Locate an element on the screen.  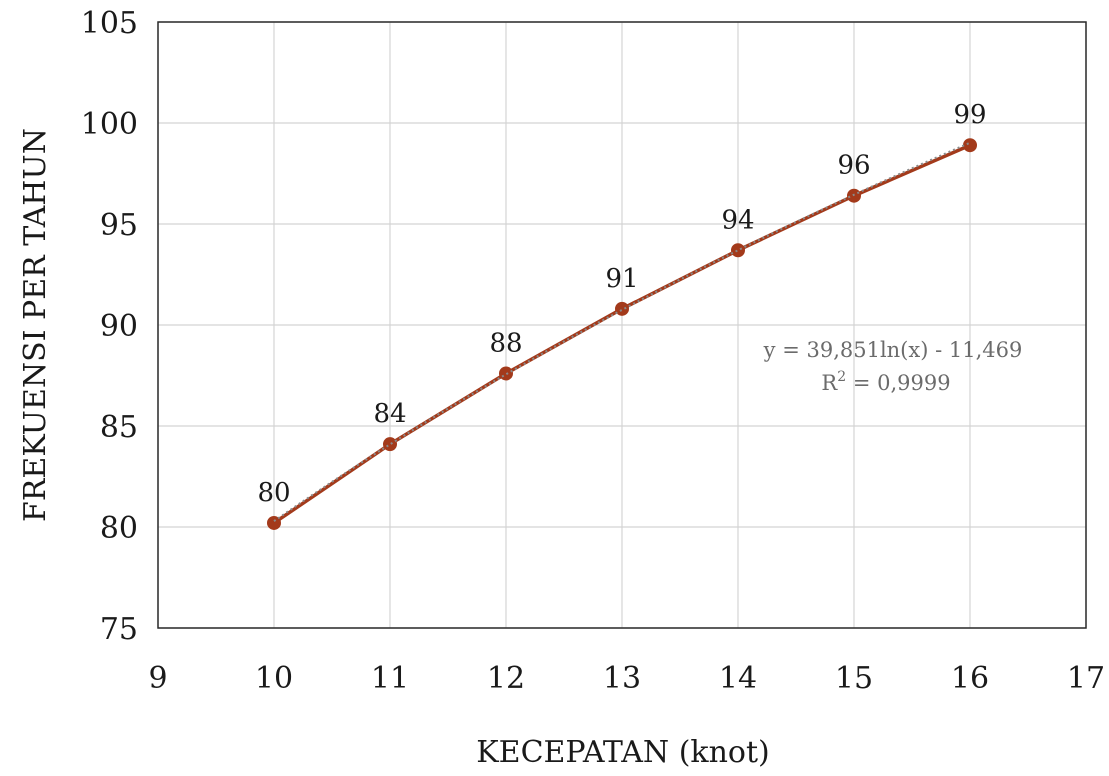
data-label: 99 is located at coordinates (969, 115).